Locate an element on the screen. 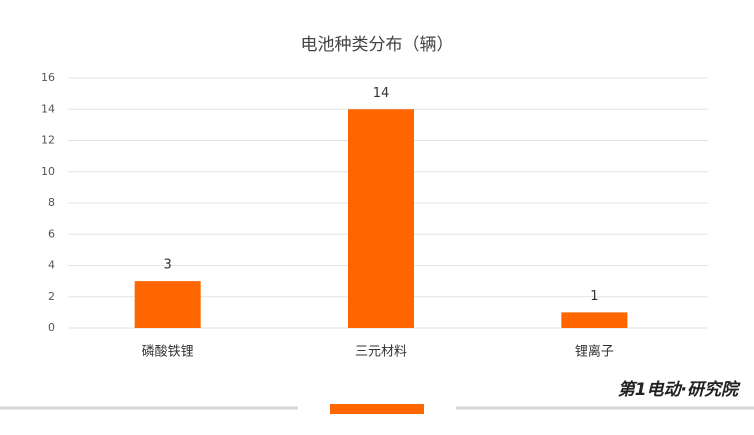 The image size is (754, 435). y-tick-label: 8 is located at coordinates (51, 202).